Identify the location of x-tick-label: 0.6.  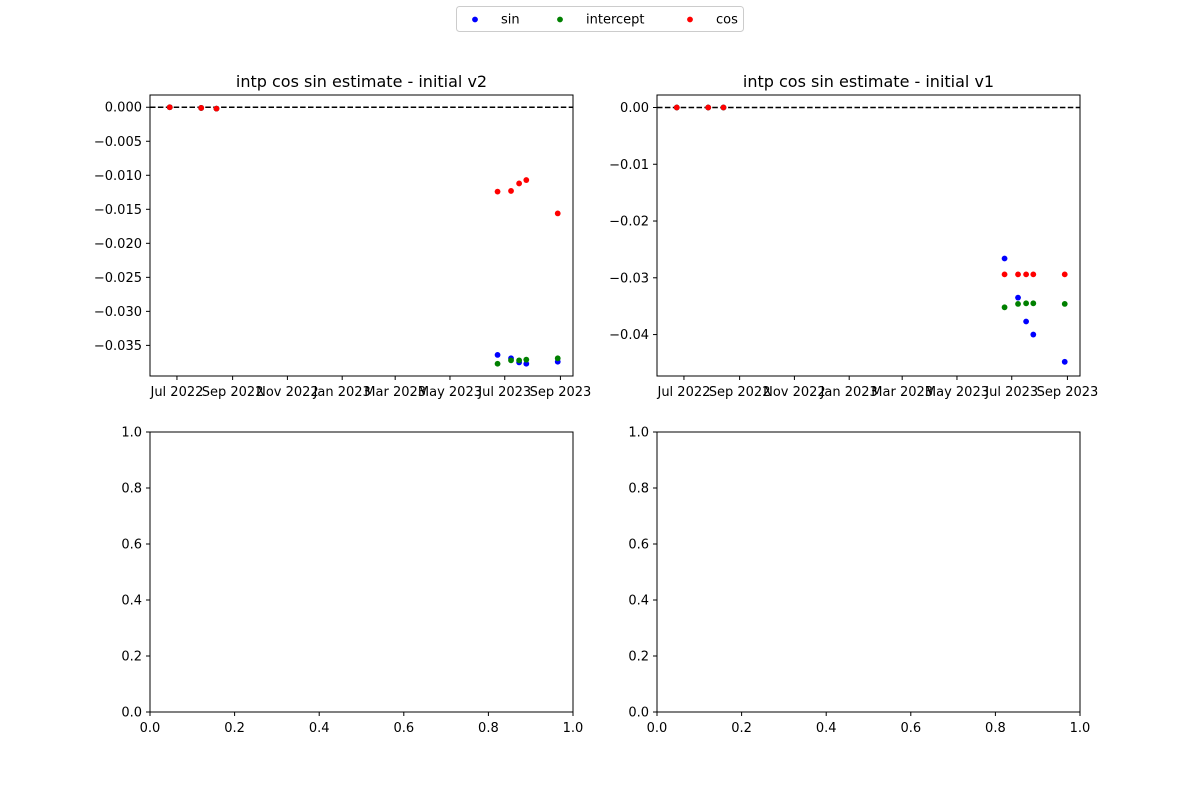
(910, 728).